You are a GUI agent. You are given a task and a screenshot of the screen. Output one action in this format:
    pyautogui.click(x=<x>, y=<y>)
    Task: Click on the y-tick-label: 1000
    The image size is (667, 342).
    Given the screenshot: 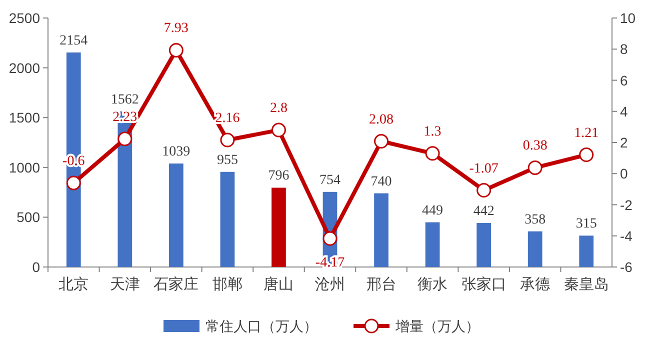 What is the action you would take?
    pyautogui.click(x=24, y=167)
    